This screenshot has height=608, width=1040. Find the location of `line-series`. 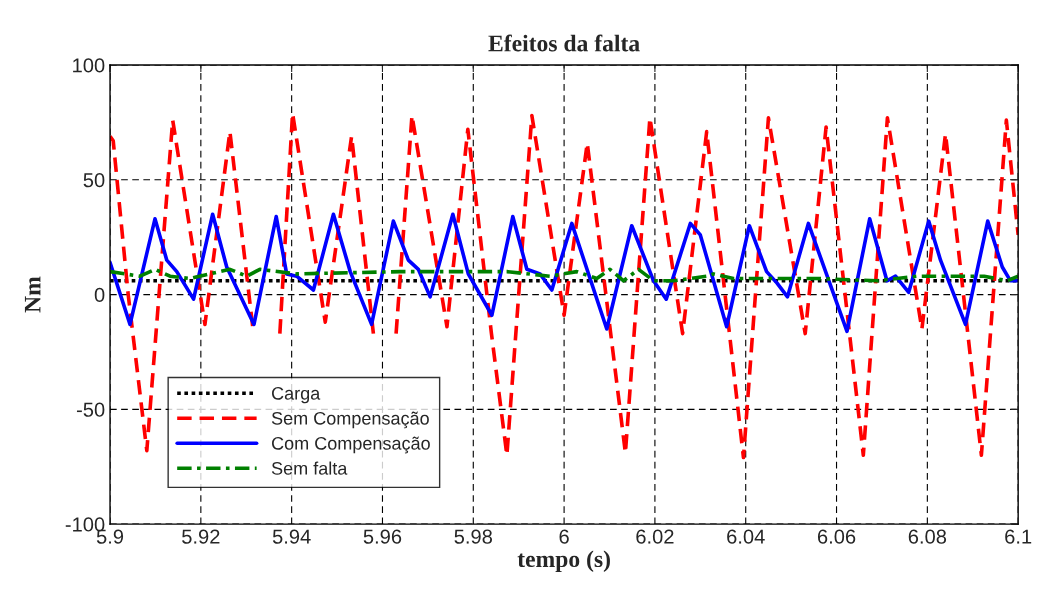

line-series is located at coordinates (564, 275).